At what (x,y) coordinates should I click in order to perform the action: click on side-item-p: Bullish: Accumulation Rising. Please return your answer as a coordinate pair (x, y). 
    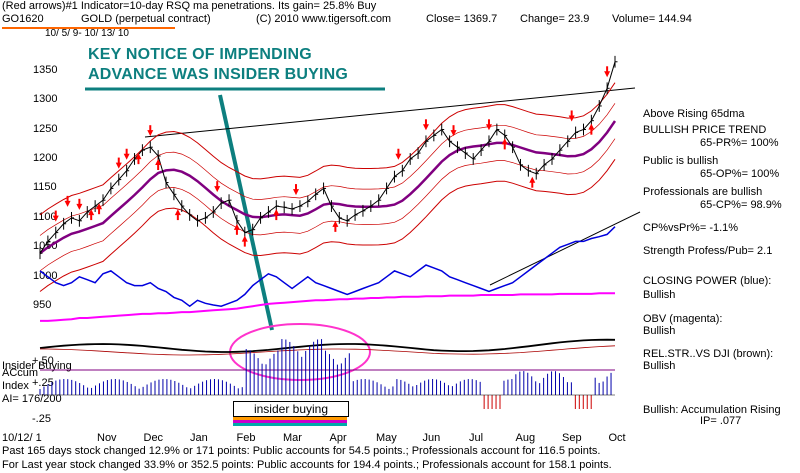
    Looking at the image, I should click on (712, 410).